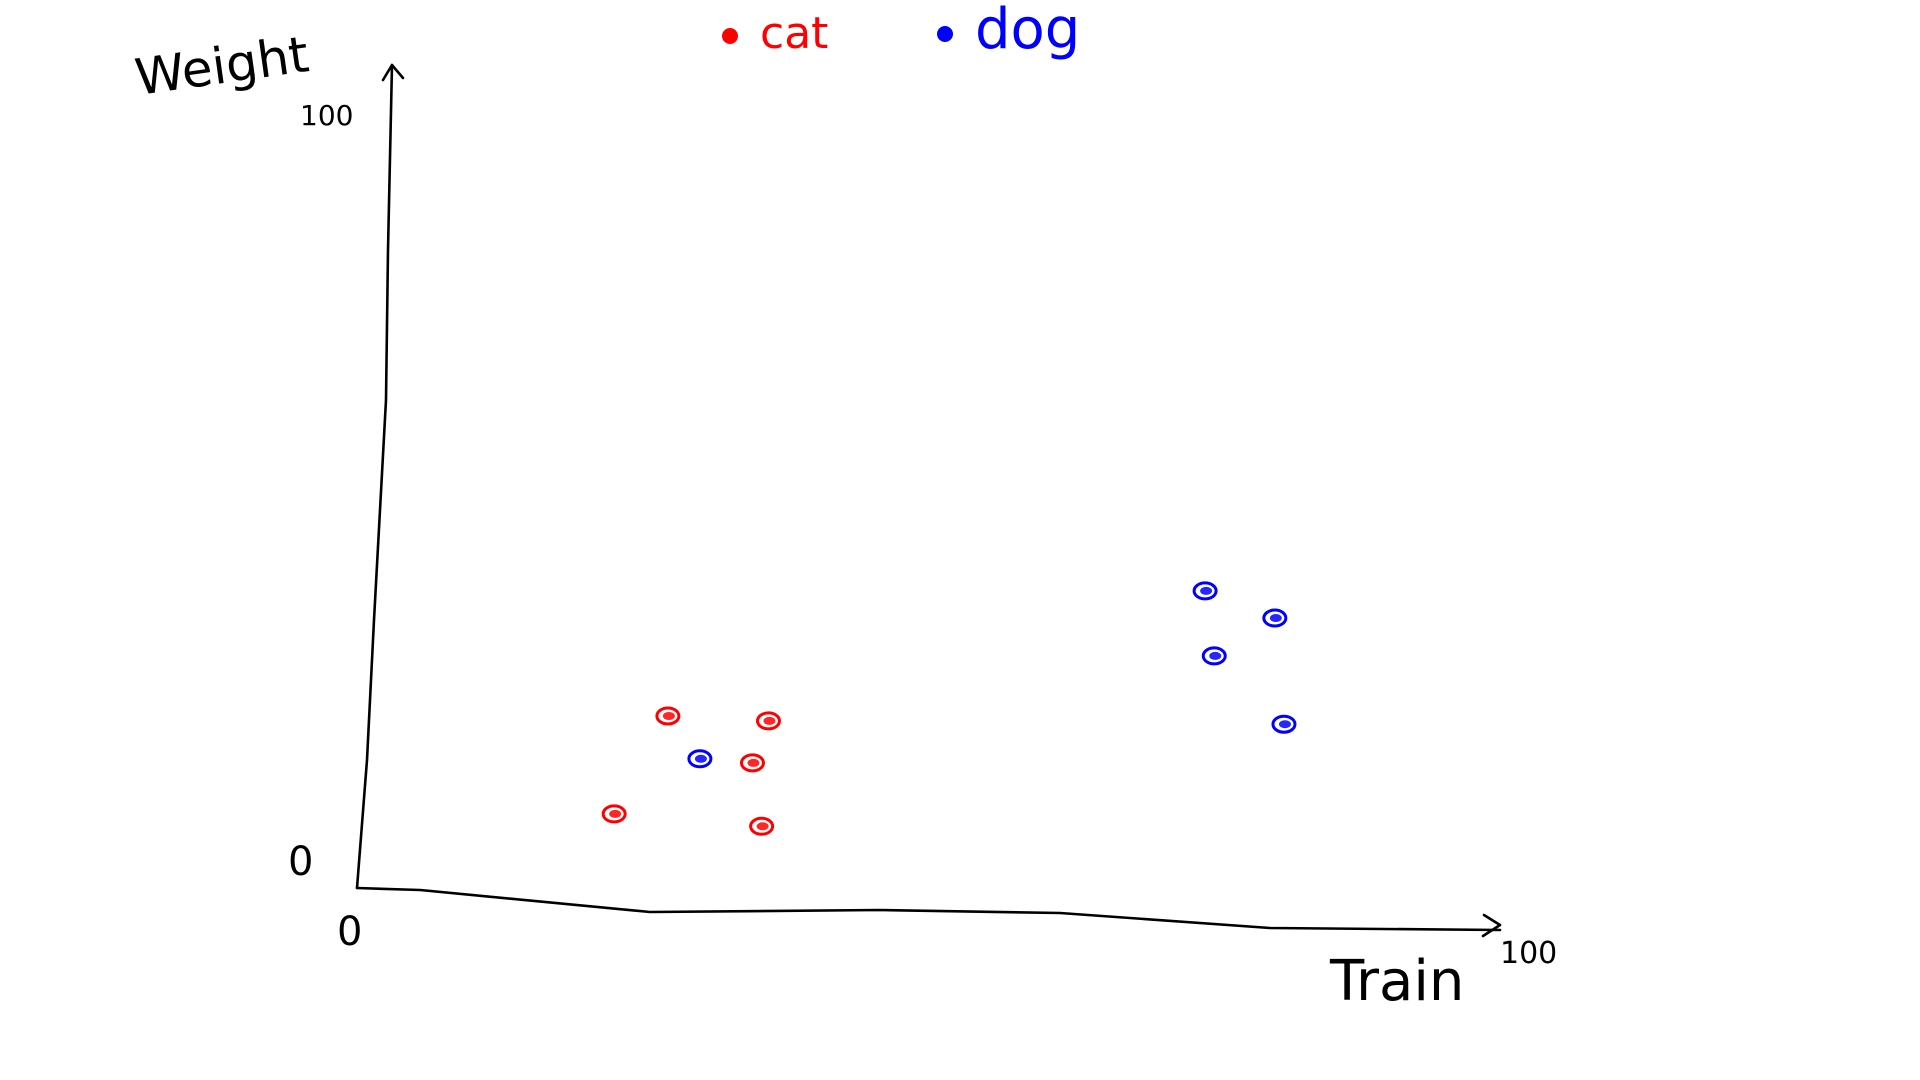  What do you see at coordinates (949, 708) in the screenshot?
I see `points-layer` at bounding box center [949, 708].